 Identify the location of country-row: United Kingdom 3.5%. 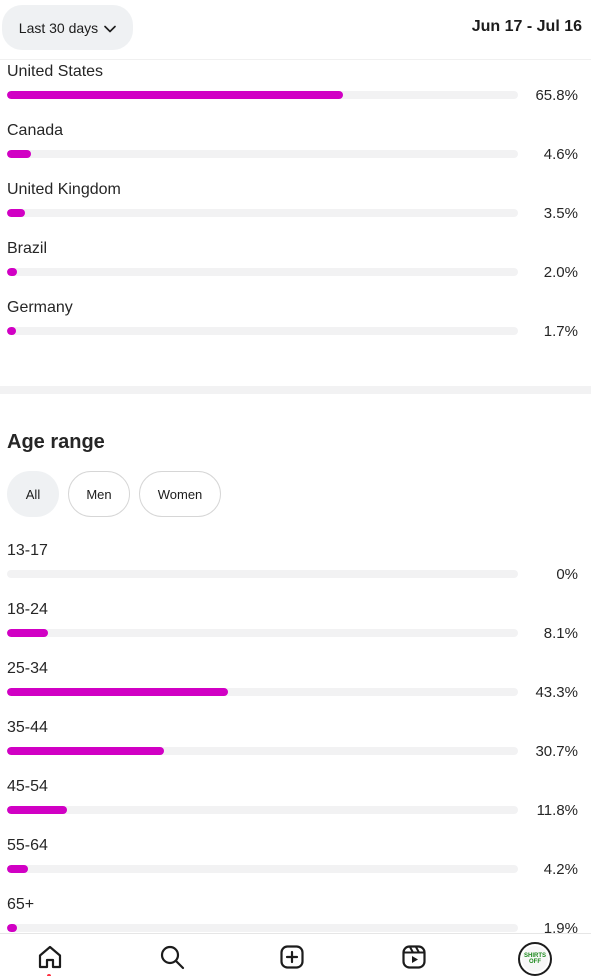
(295, 210).